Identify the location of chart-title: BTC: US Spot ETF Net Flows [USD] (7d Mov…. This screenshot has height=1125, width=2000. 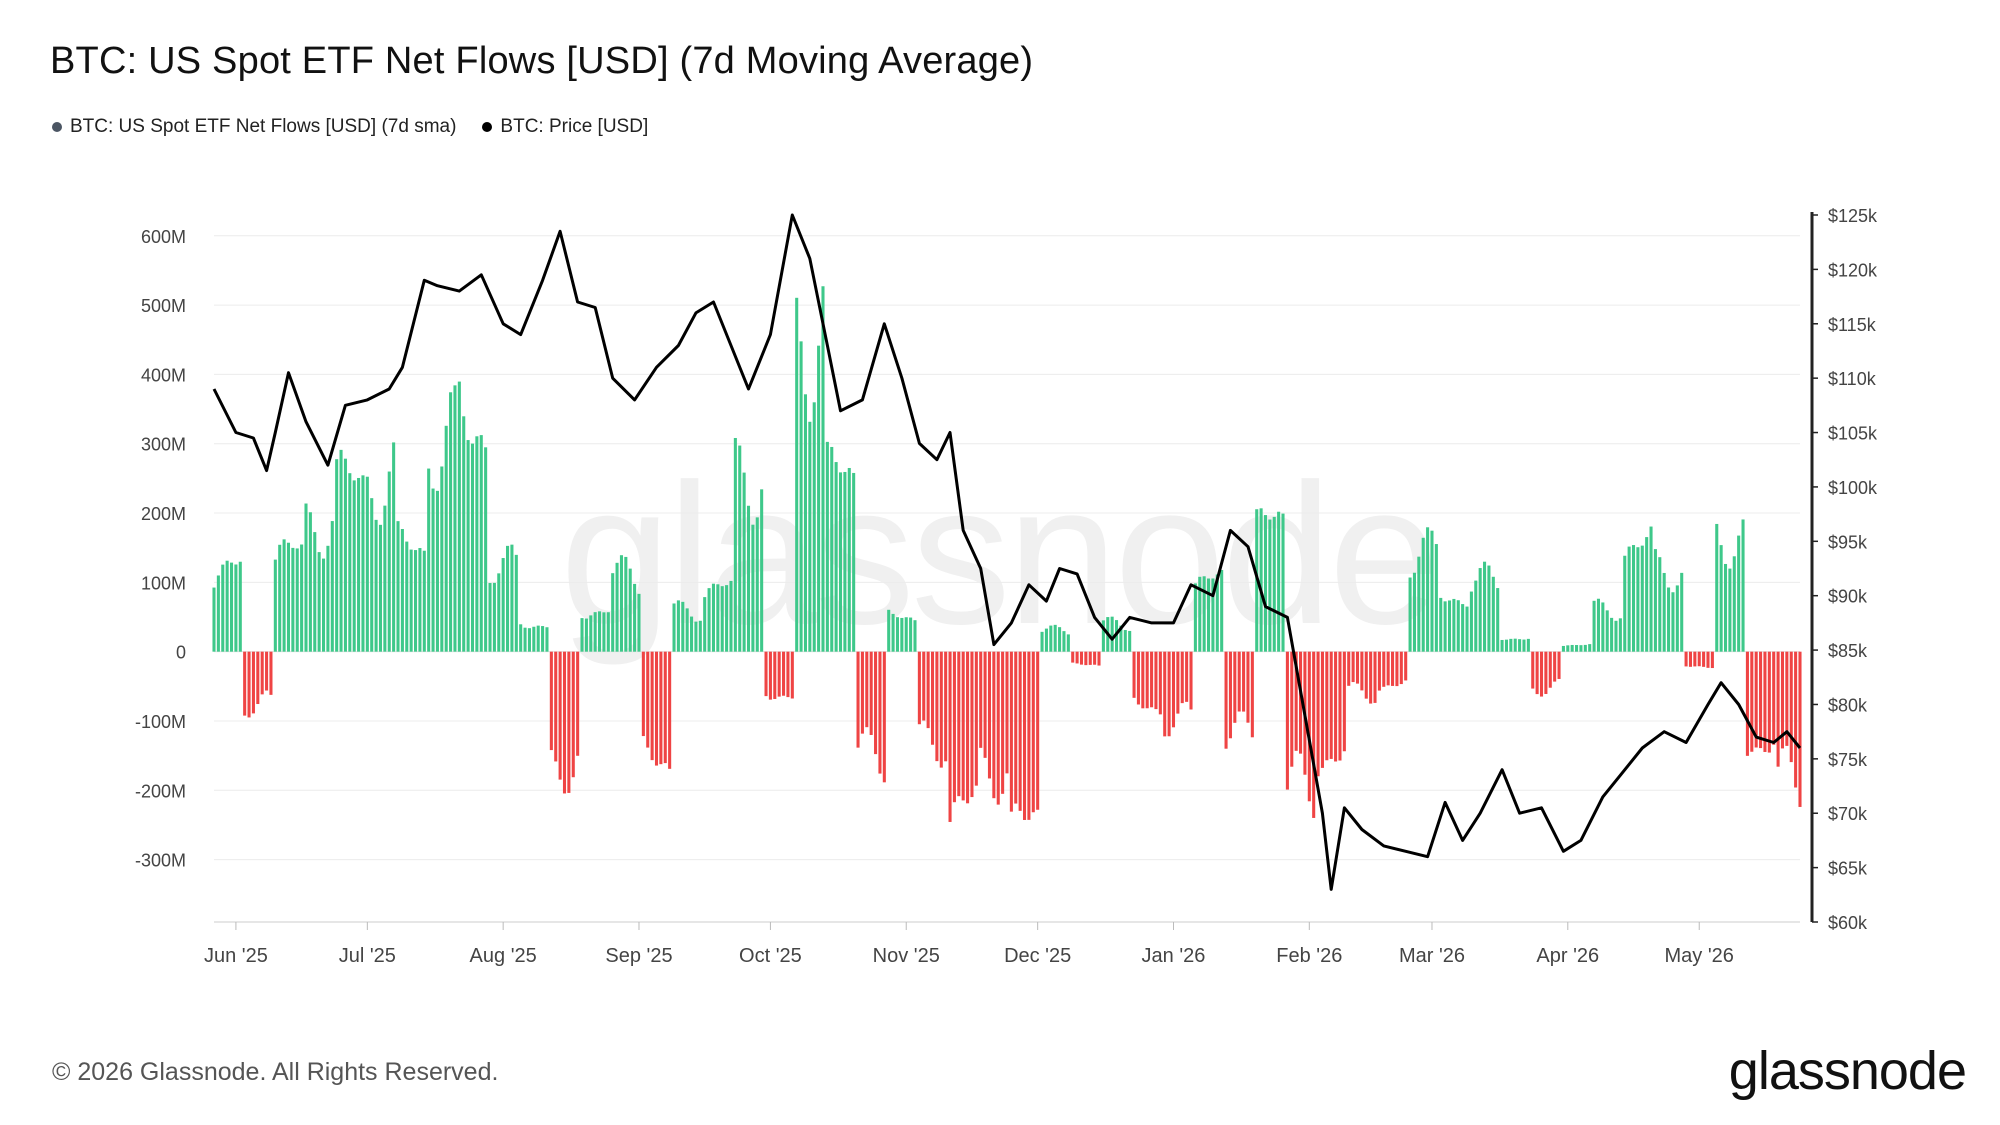
(542, 61).